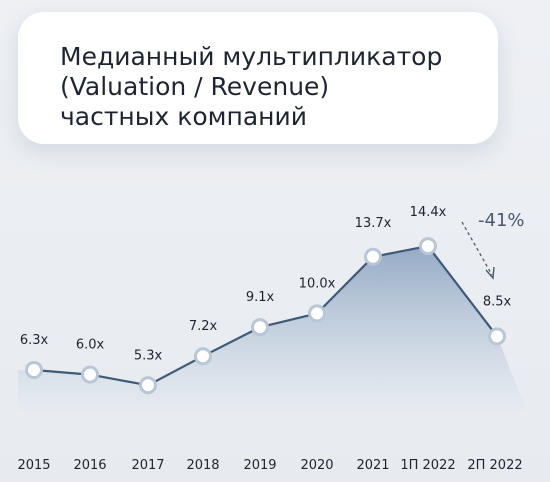 Image resolution: width=550 pixels, height=482 pixels. What do you see at coordinates (316, 465) in the screenshot?
I see `x-tick-label: 2020` at bounding box center [316, 465].